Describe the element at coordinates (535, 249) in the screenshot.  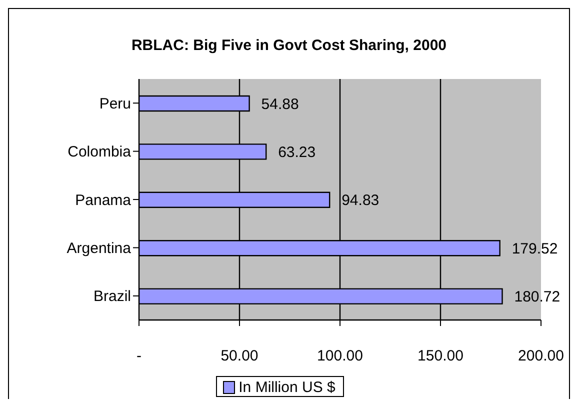
I see `data-label: 179.52` at that location.